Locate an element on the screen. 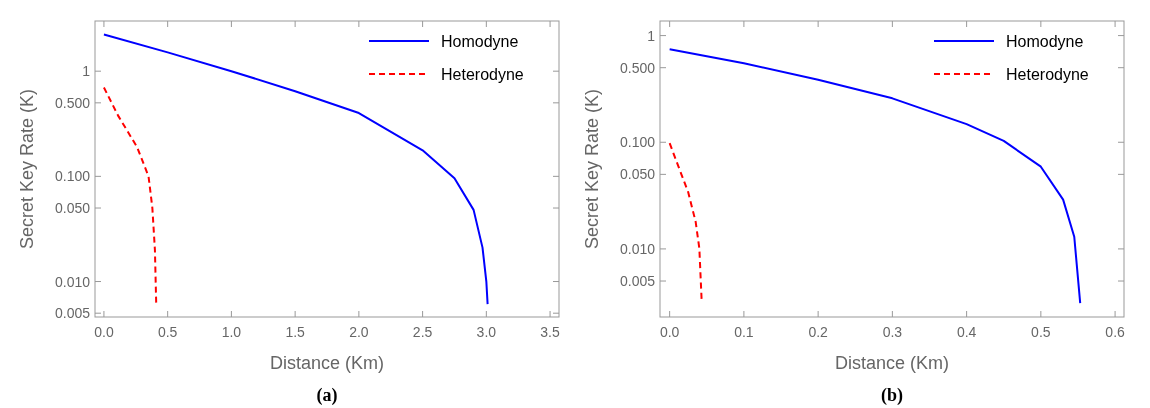 Image resolution: width=1150 pixels, height=408 pixels. x-tick-label: 1.0 is located at coordinates (231, 332).